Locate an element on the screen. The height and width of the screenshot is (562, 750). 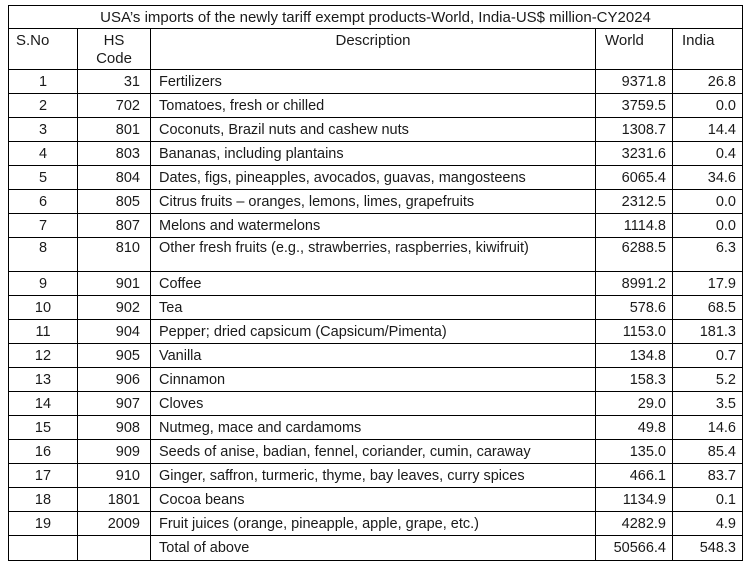
description-cell: Fertilizers is located at coordinates (373, 81).